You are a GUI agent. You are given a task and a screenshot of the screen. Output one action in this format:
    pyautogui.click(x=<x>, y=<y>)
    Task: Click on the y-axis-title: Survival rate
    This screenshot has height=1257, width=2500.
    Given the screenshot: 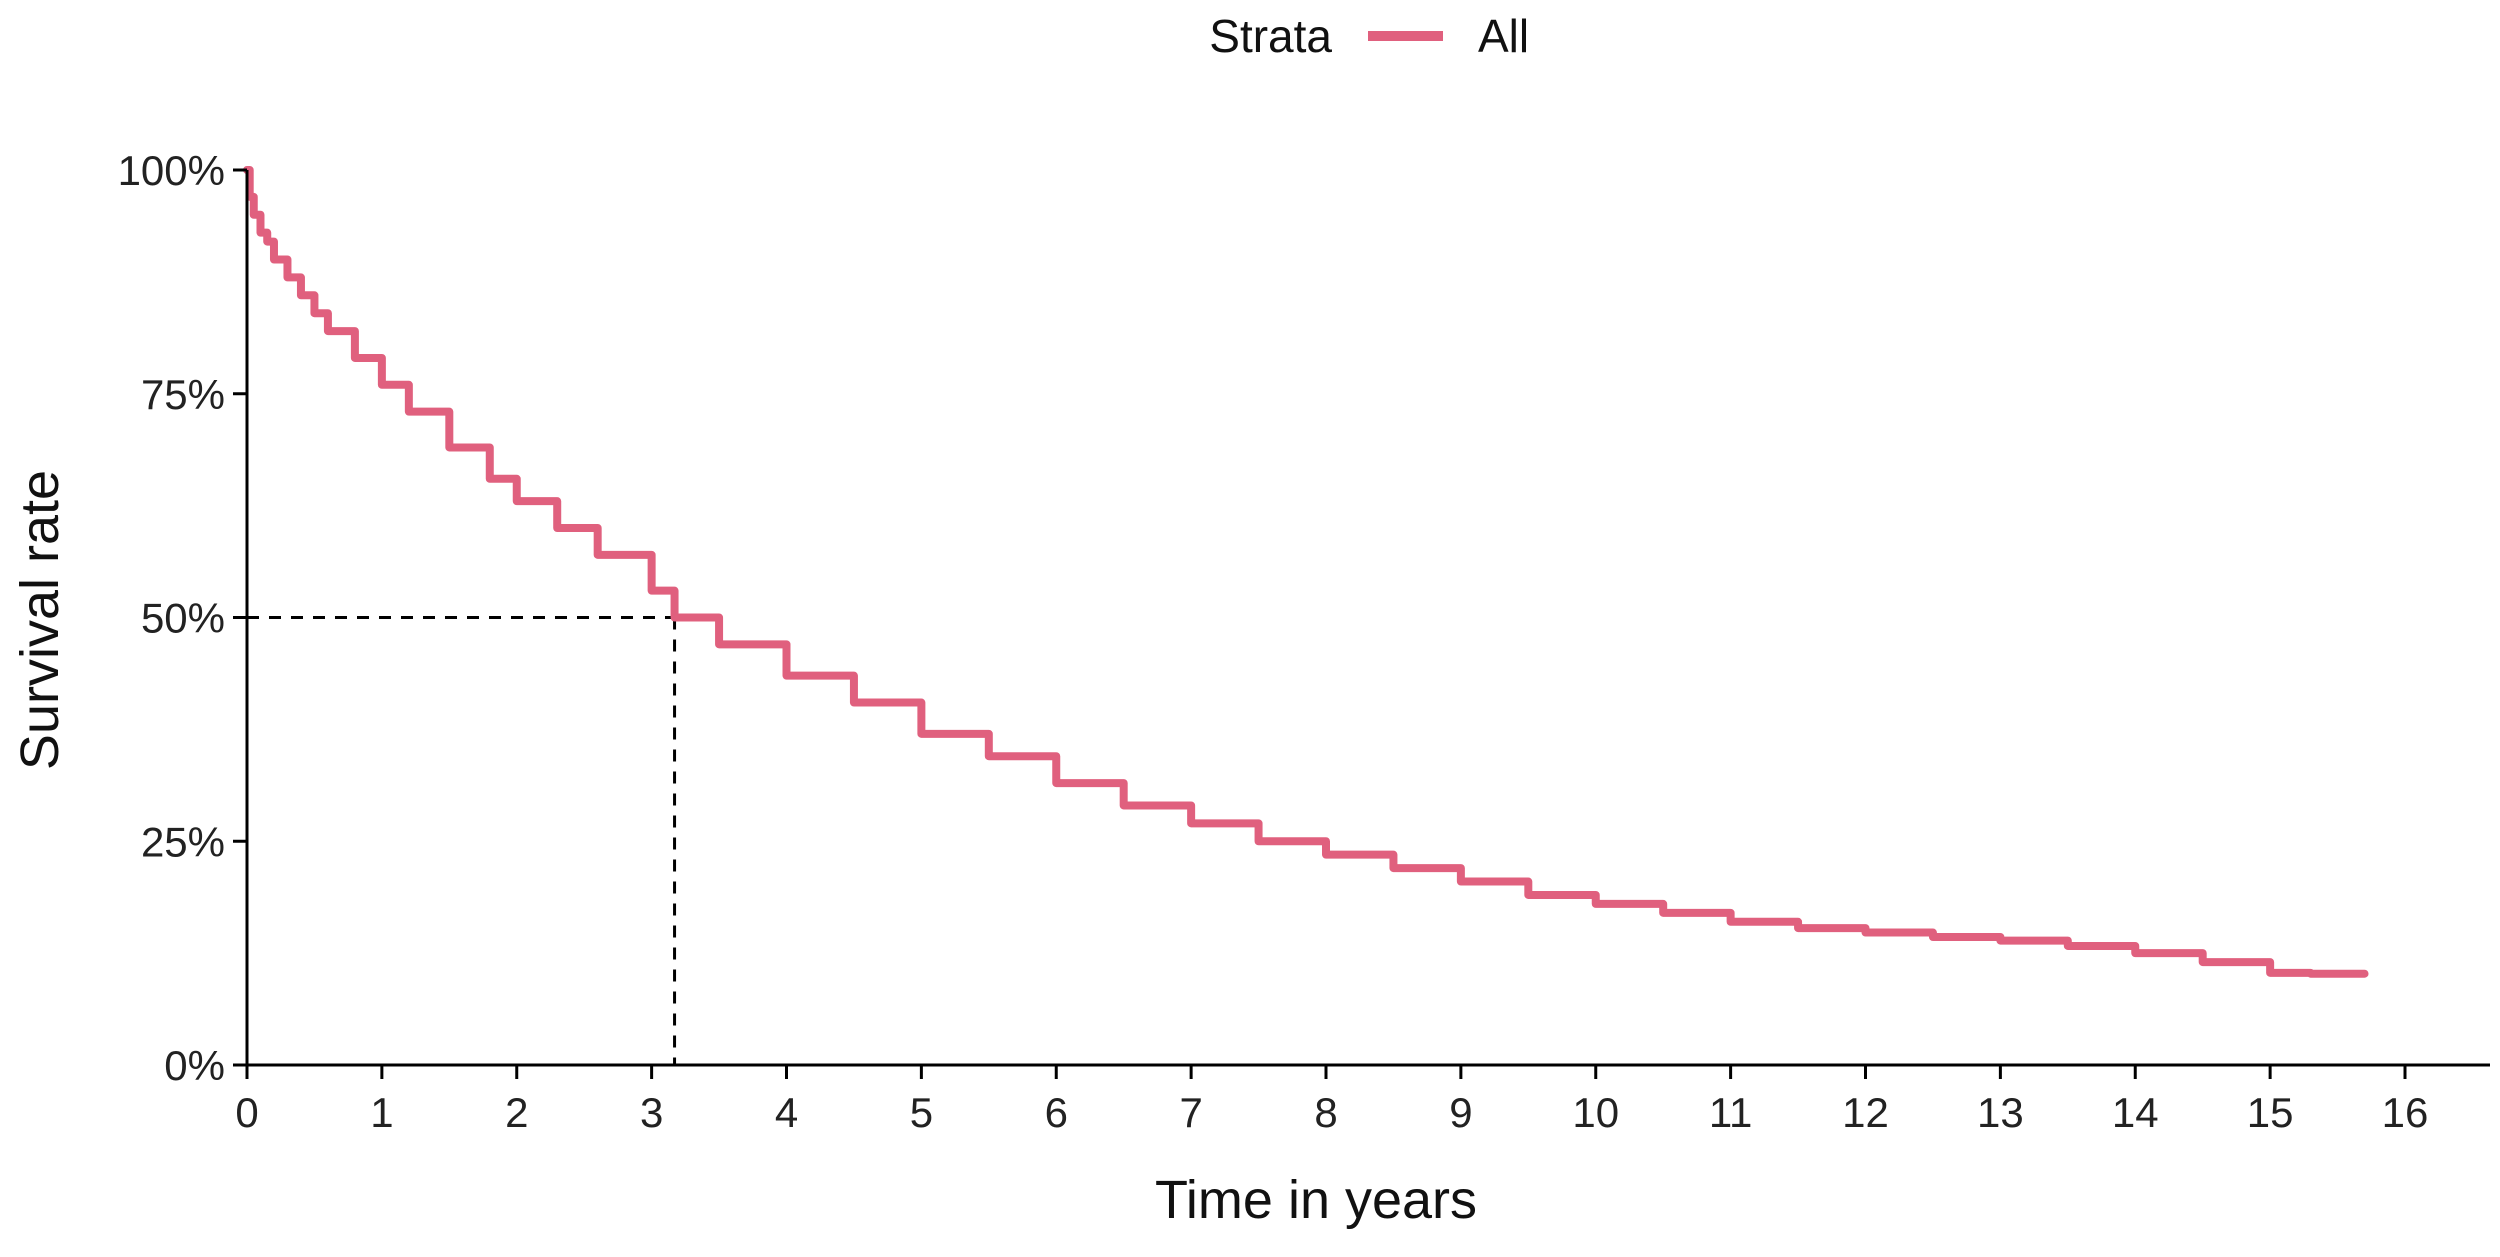 What is the action you would take?
    pyautogui.click(x=40, y=620)
    